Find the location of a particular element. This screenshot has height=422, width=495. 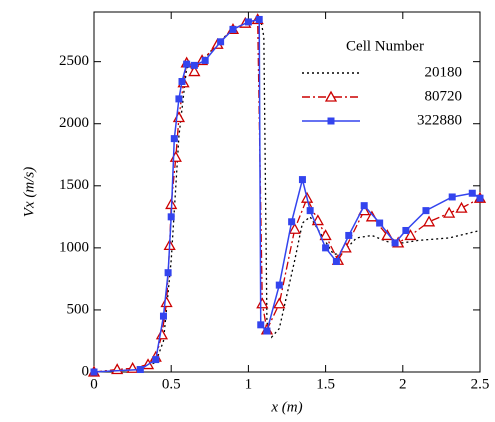

legend-label: 20180 is located at coordinates (444, 72).